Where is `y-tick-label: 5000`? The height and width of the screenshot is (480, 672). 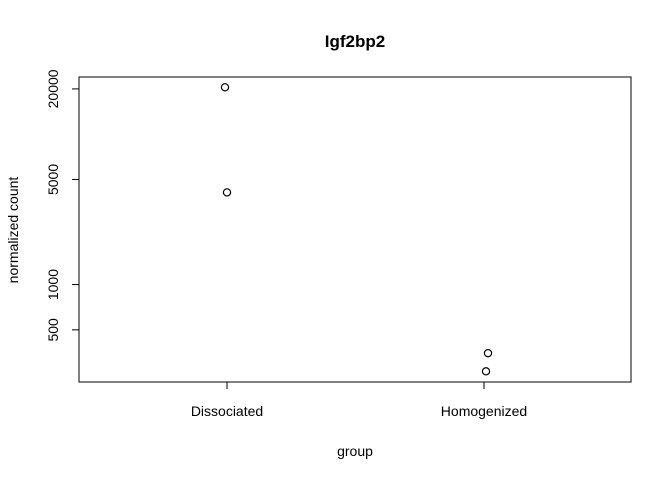 y-tick-label: 5000 is located at coordinates (53, 179).